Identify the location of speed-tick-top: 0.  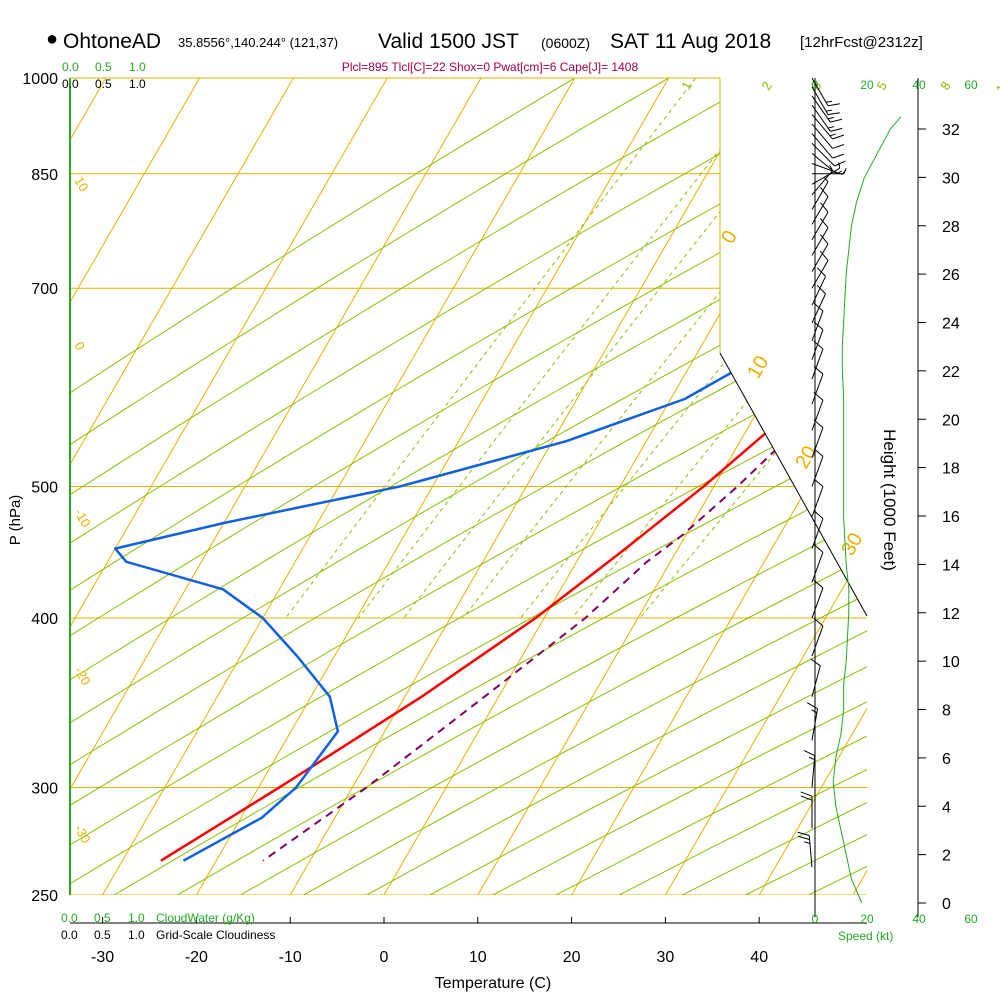
(815, 85).